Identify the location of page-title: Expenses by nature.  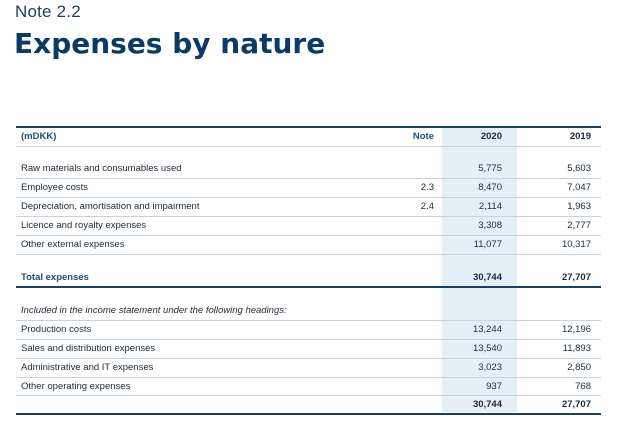
(170, 43).